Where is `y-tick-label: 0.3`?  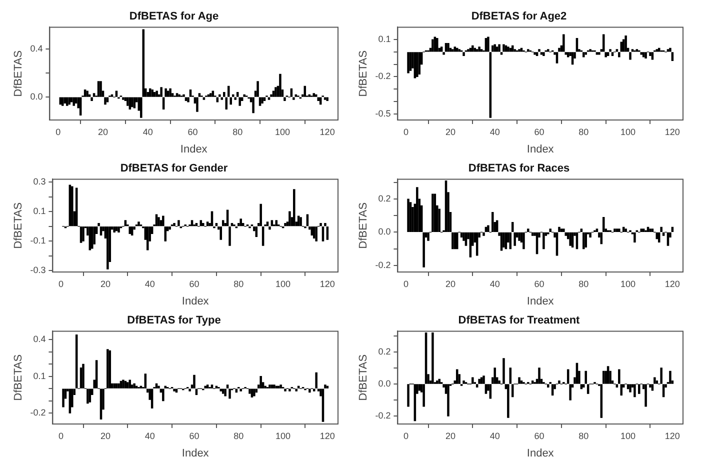
y-tick-label: 0.3 is located at coordinates (39, 181).